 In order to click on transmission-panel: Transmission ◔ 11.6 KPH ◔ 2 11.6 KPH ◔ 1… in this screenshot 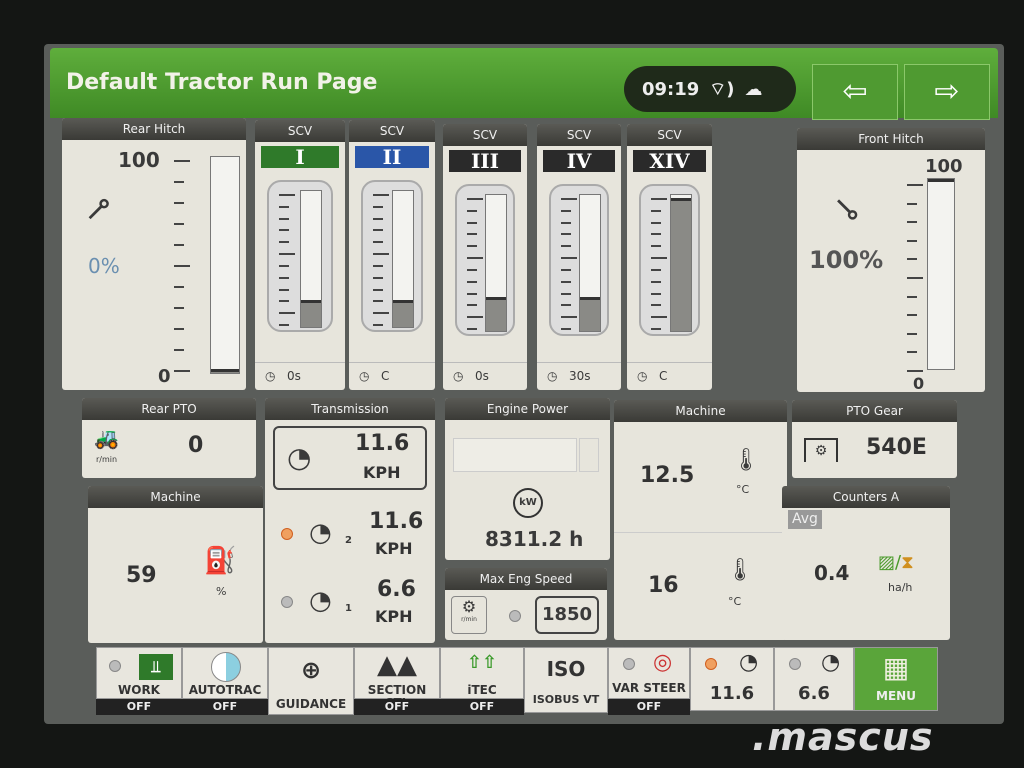, I will do `click(350, 520)`.